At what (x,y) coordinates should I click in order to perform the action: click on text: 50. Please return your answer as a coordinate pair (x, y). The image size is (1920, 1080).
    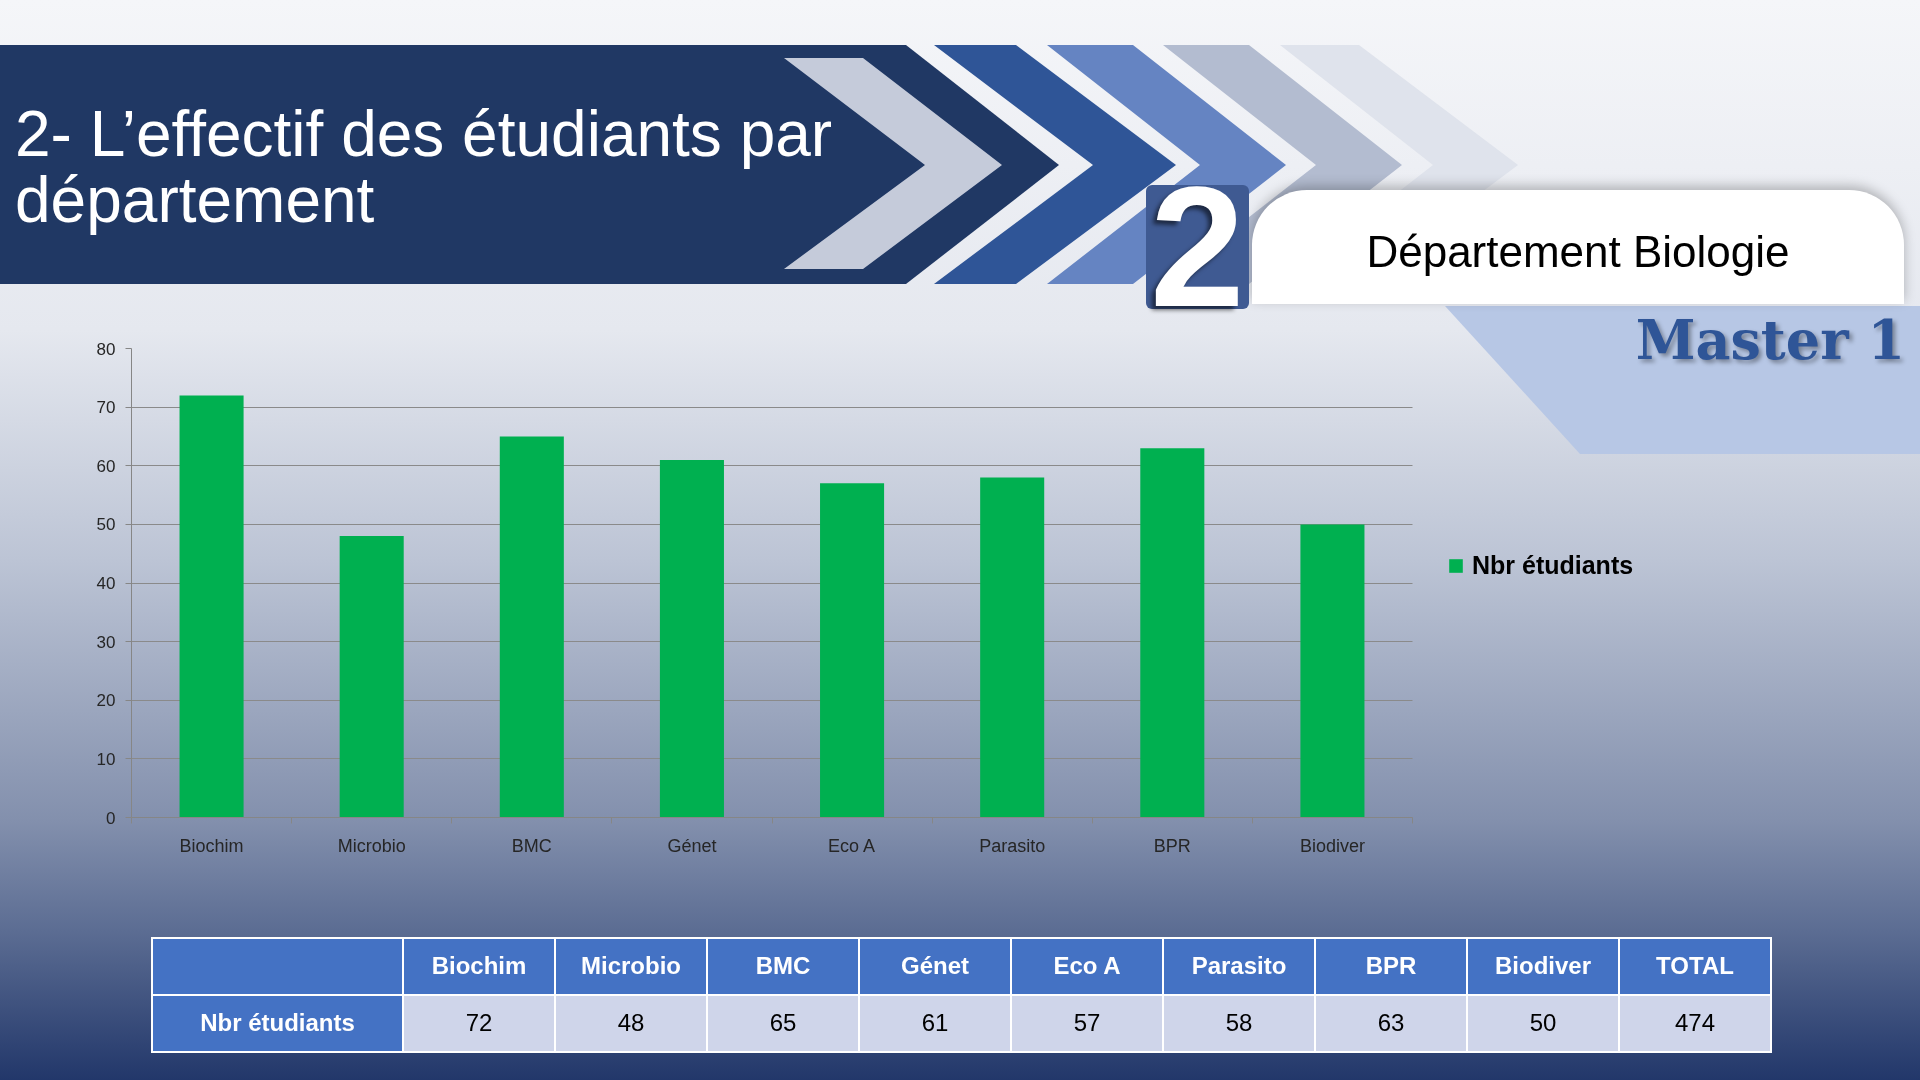
    Looking at the image, I should click on (1543, 1023).